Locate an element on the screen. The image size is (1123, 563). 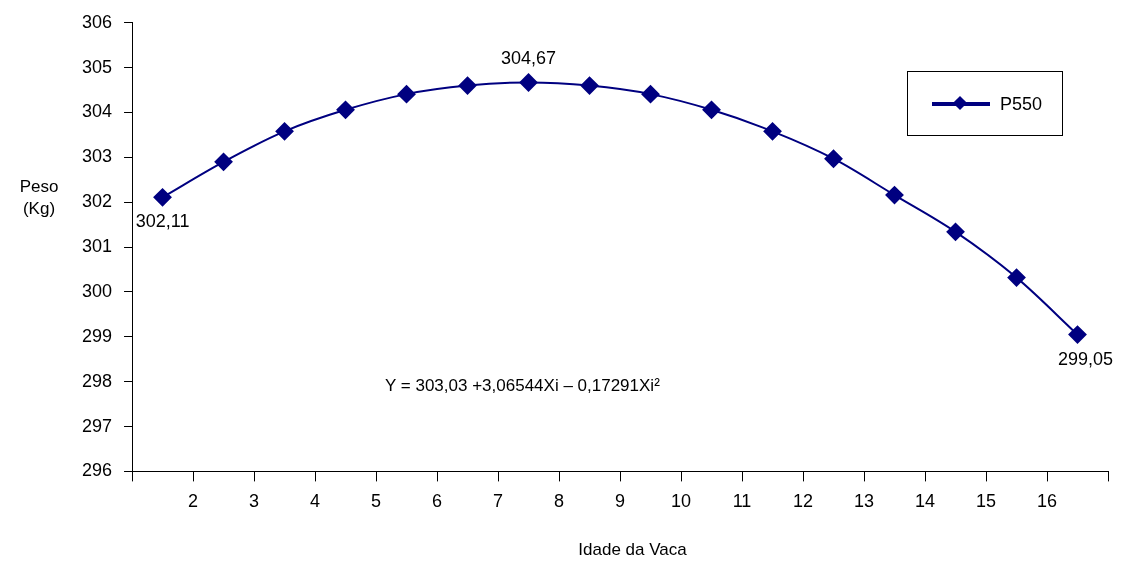
x-tick-label: 9 is located at coordinates (620, 501).